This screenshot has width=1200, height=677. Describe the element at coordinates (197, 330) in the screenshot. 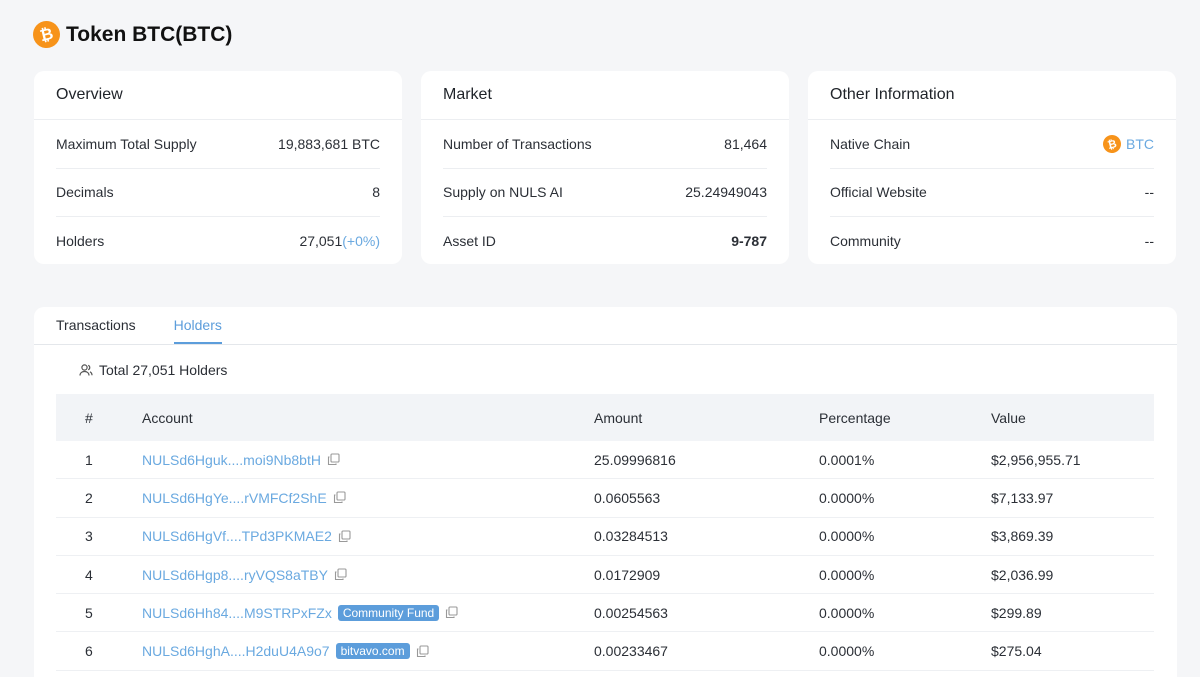

I see `tab-holders: Holders` at that location.